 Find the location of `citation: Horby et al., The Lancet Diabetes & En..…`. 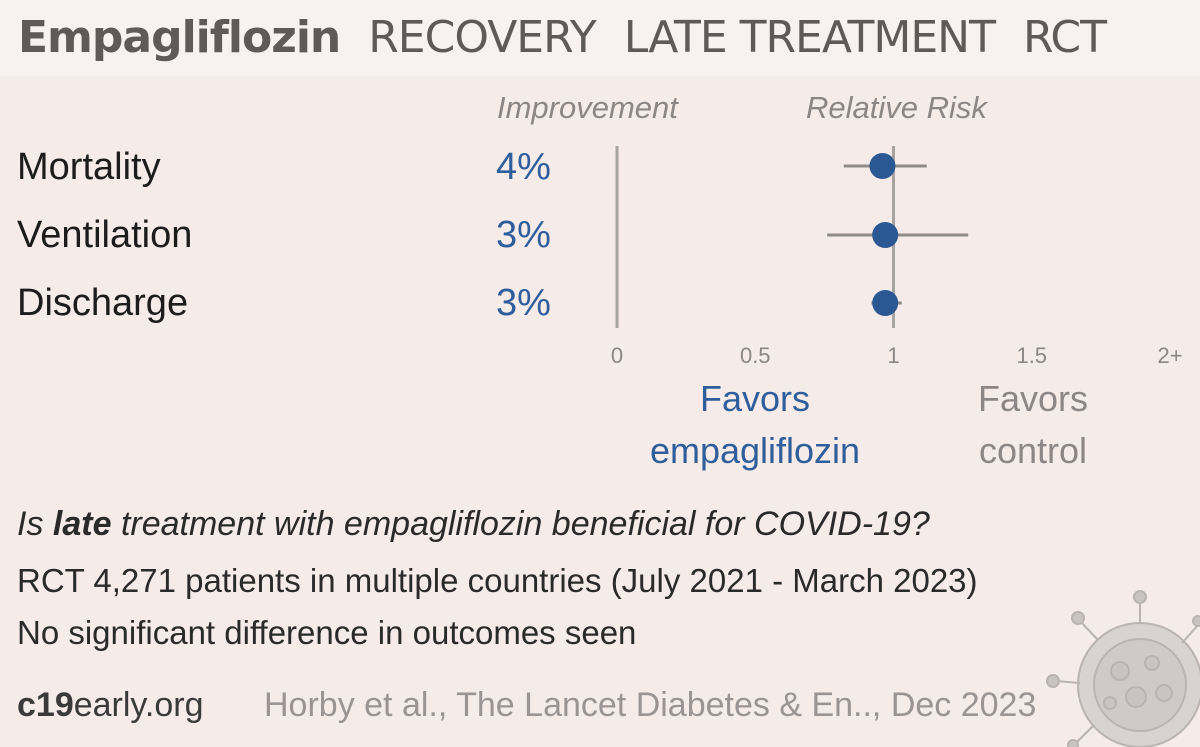

citation: Horby et al., The Lancet Diabetes & En..… is located at coordinates (650, 705).